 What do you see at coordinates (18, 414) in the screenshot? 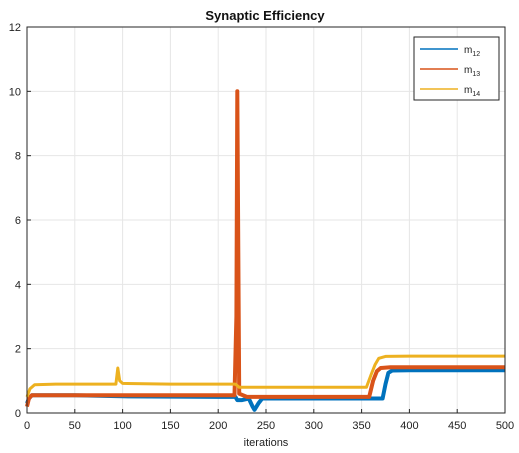
I see `y-tick-label: 0` at bounding box center [18, 414].